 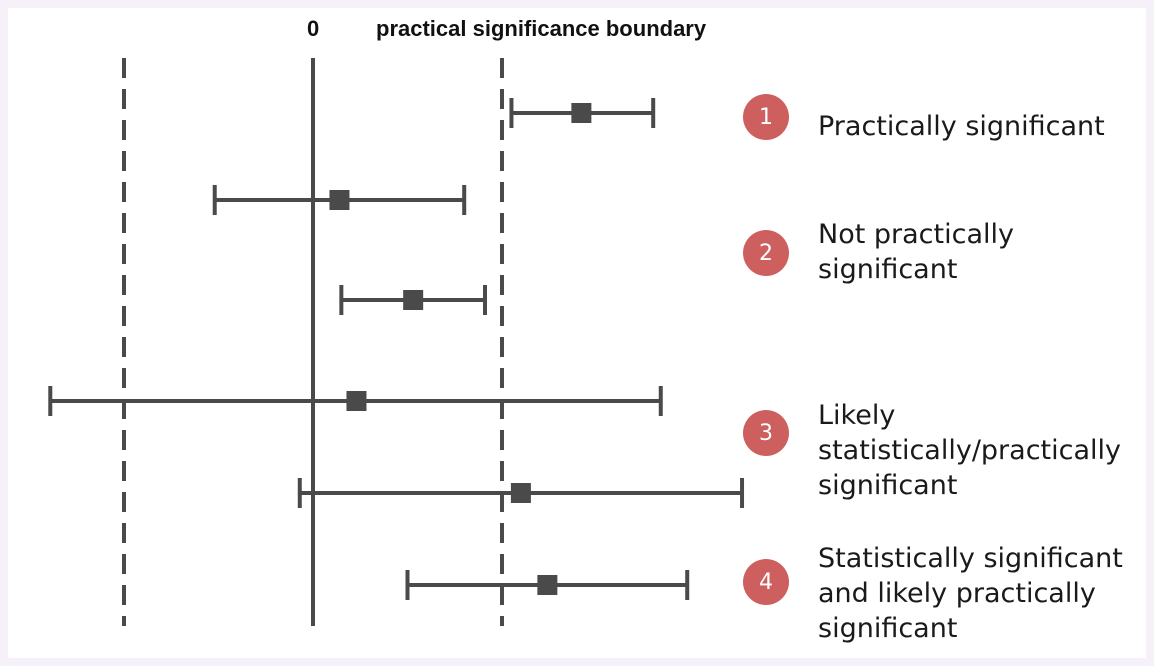 I want to click on boundary-label: practical significance boundary, so click(x=541, y=28).